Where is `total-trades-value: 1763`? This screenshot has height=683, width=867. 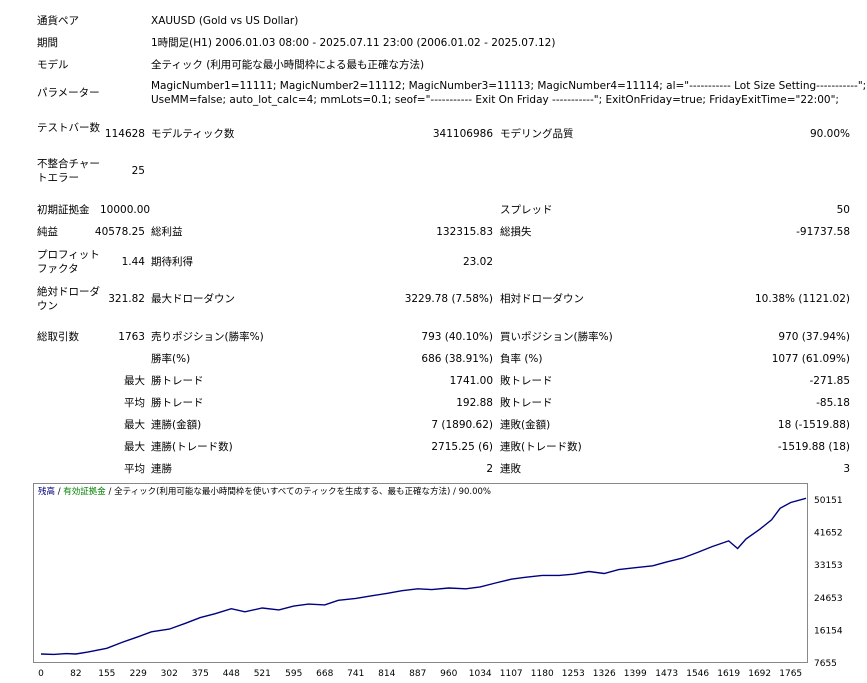 total-trades-value: 1763 is located at coordinates (131, 337).